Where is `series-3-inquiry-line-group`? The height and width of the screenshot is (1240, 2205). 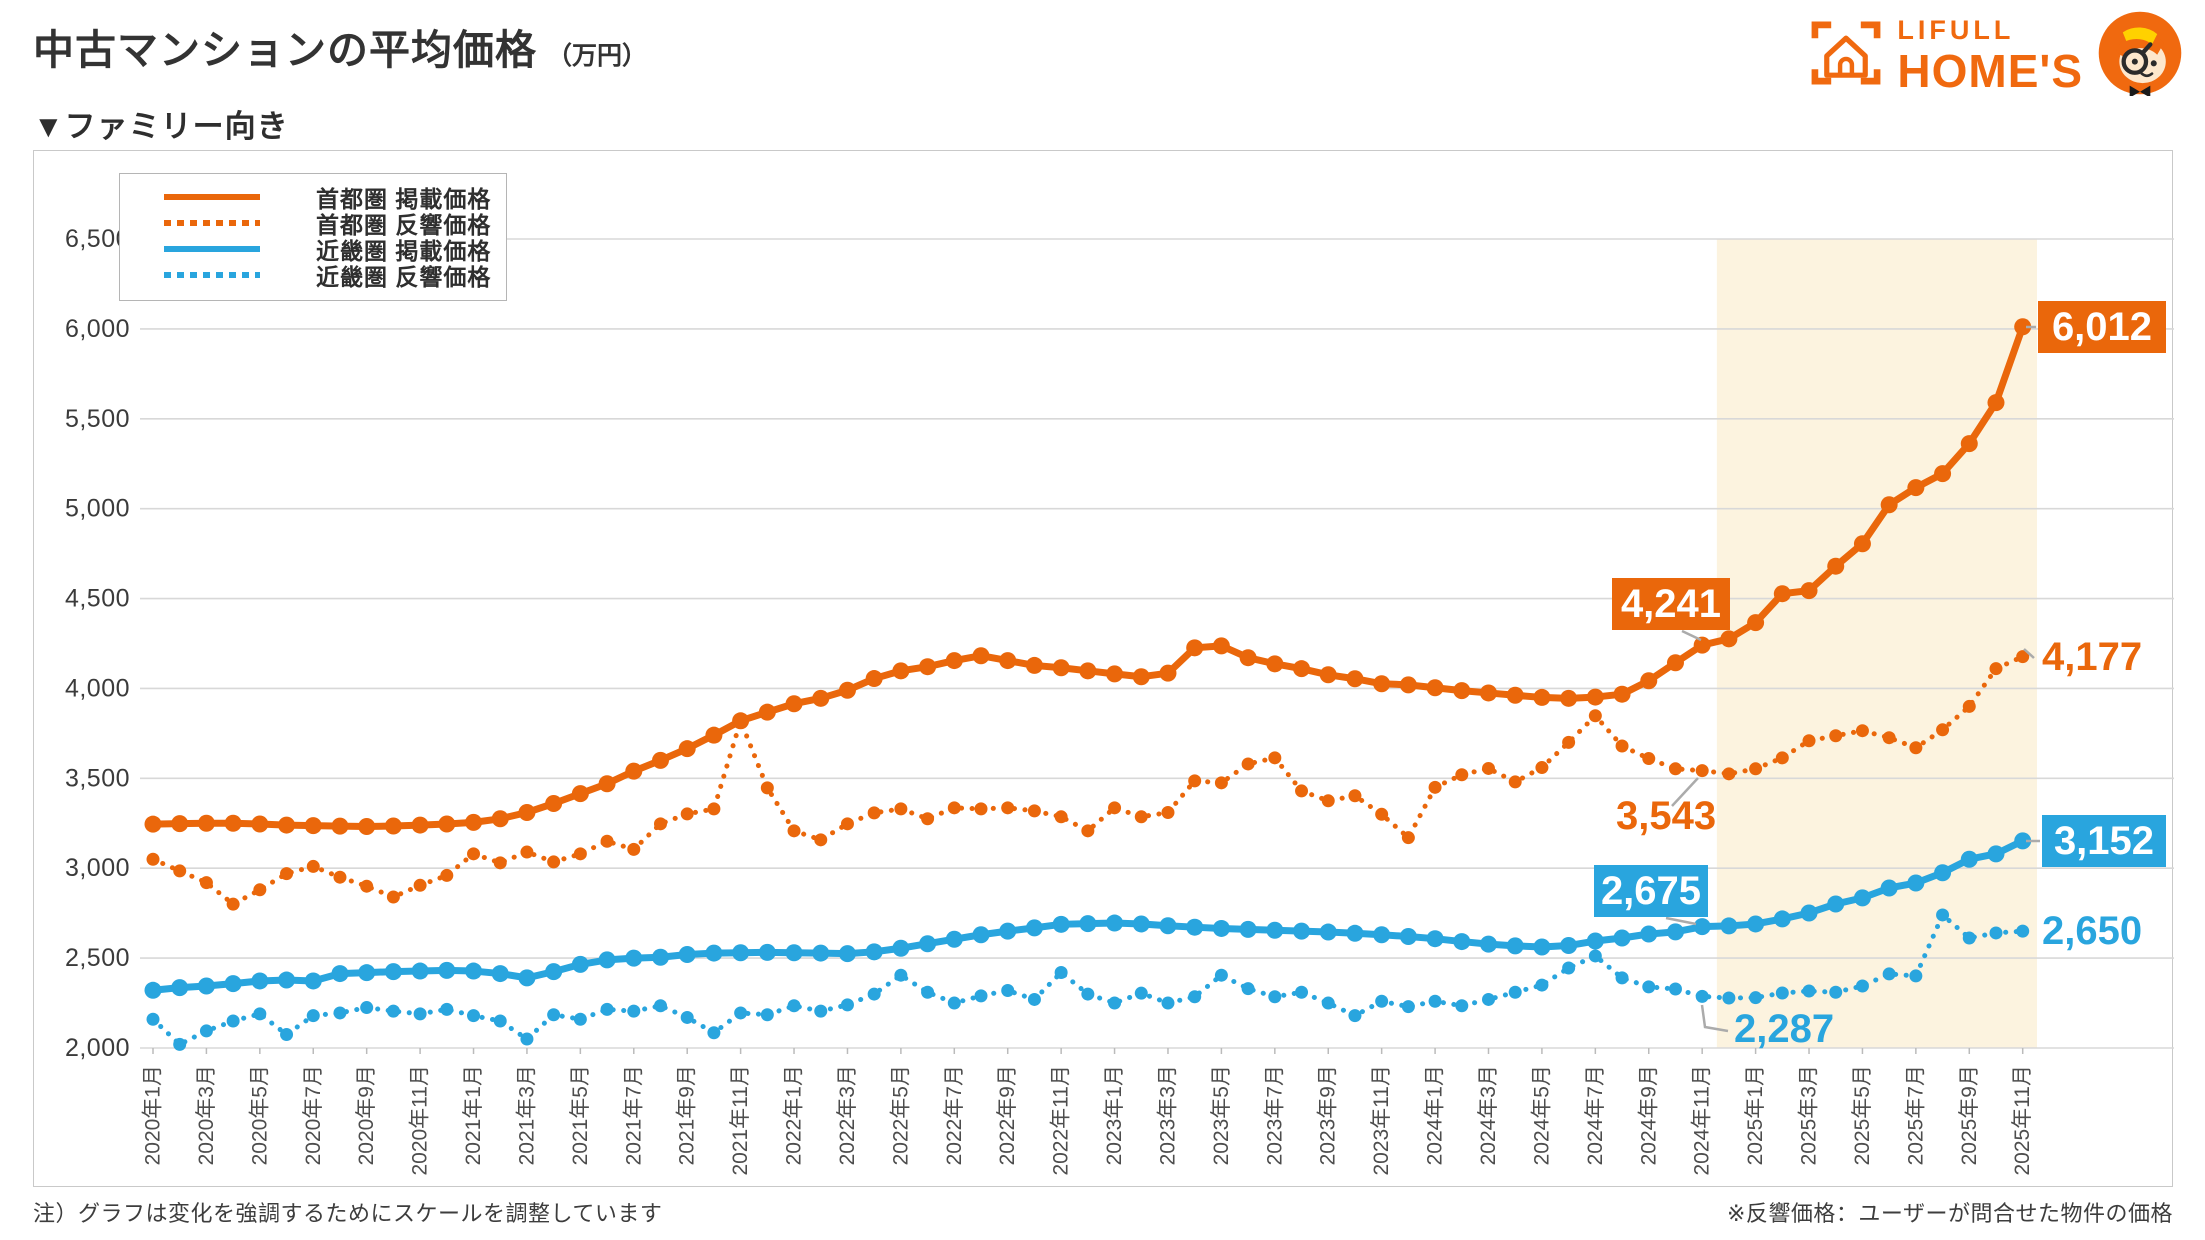
series-3-inquiry-line-group is located at coordinates (1088, 979).